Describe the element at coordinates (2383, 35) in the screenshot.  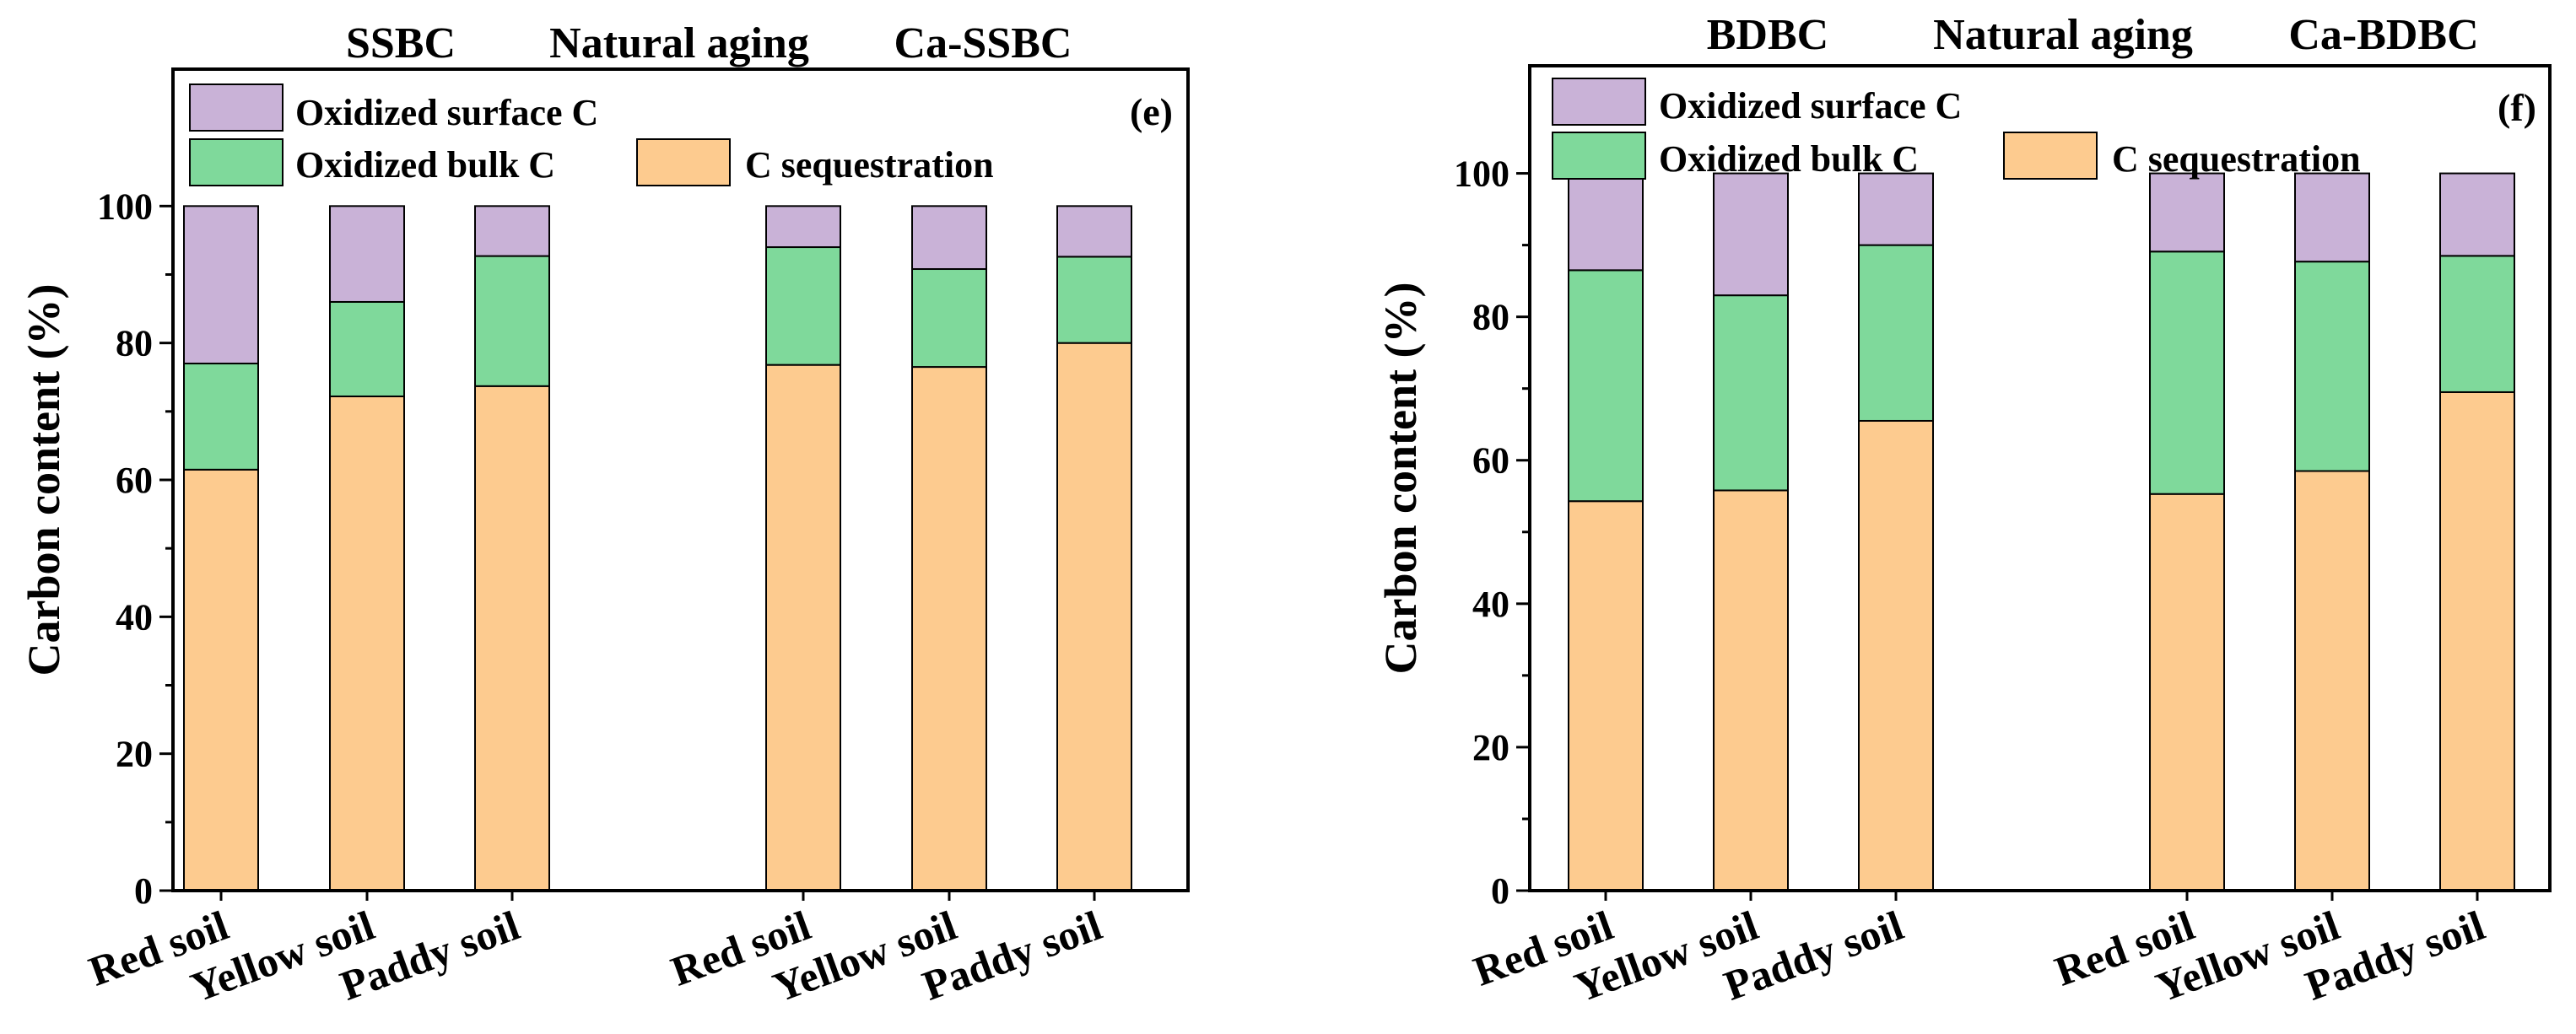
I see `group-label: Ca-BDBC` at that location.